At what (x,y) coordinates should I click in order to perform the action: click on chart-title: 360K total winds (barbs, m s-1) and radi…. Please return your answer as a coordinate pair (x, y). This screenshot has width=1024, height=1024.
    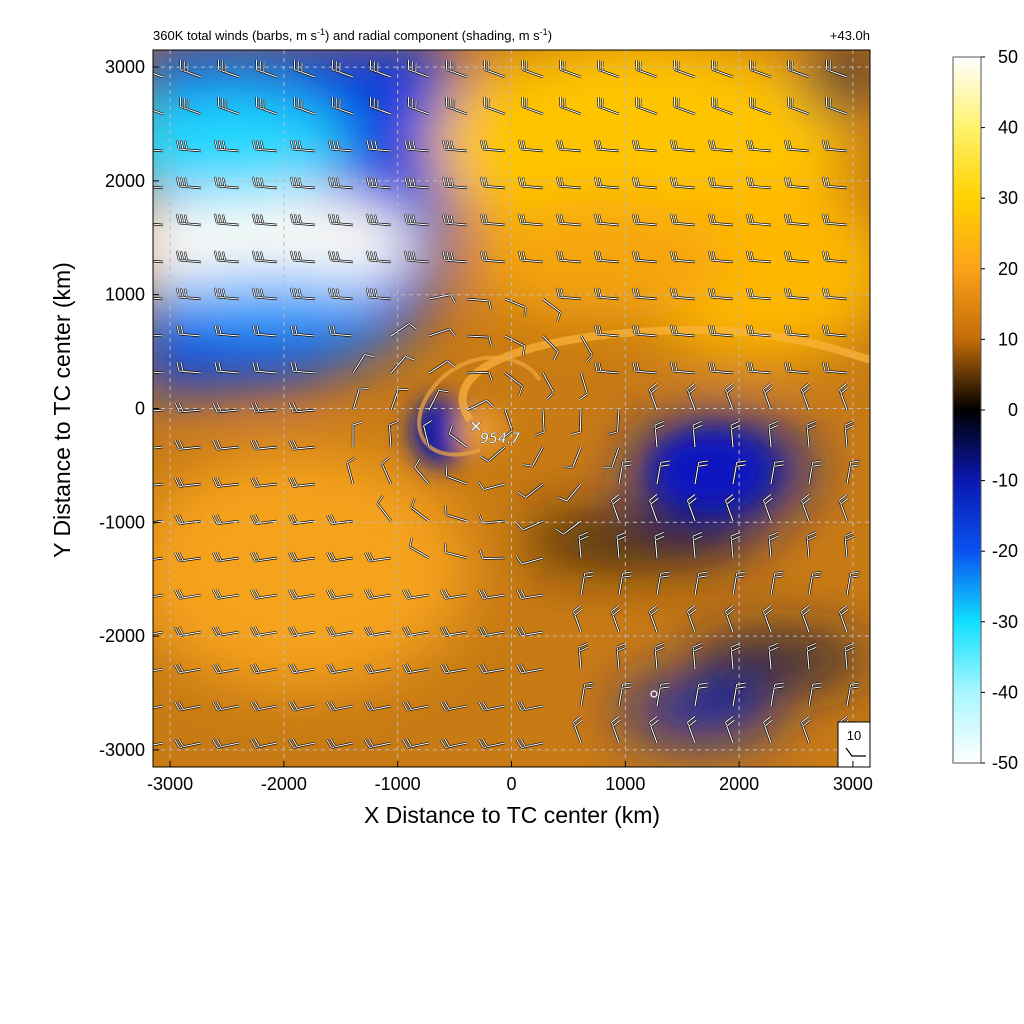
    Looking at the image, I should click on (352, 35).